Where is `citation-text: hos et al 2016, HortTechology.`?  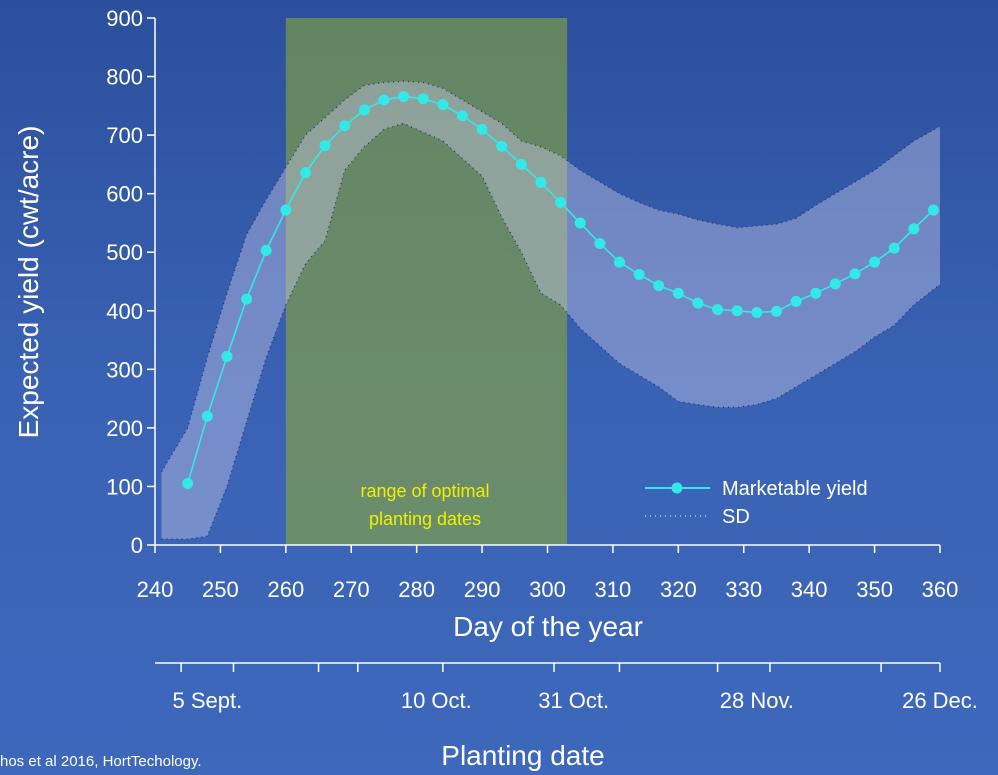
citation-text: hos et al 2016, HortTechology. is located at coordinates (101, 761).